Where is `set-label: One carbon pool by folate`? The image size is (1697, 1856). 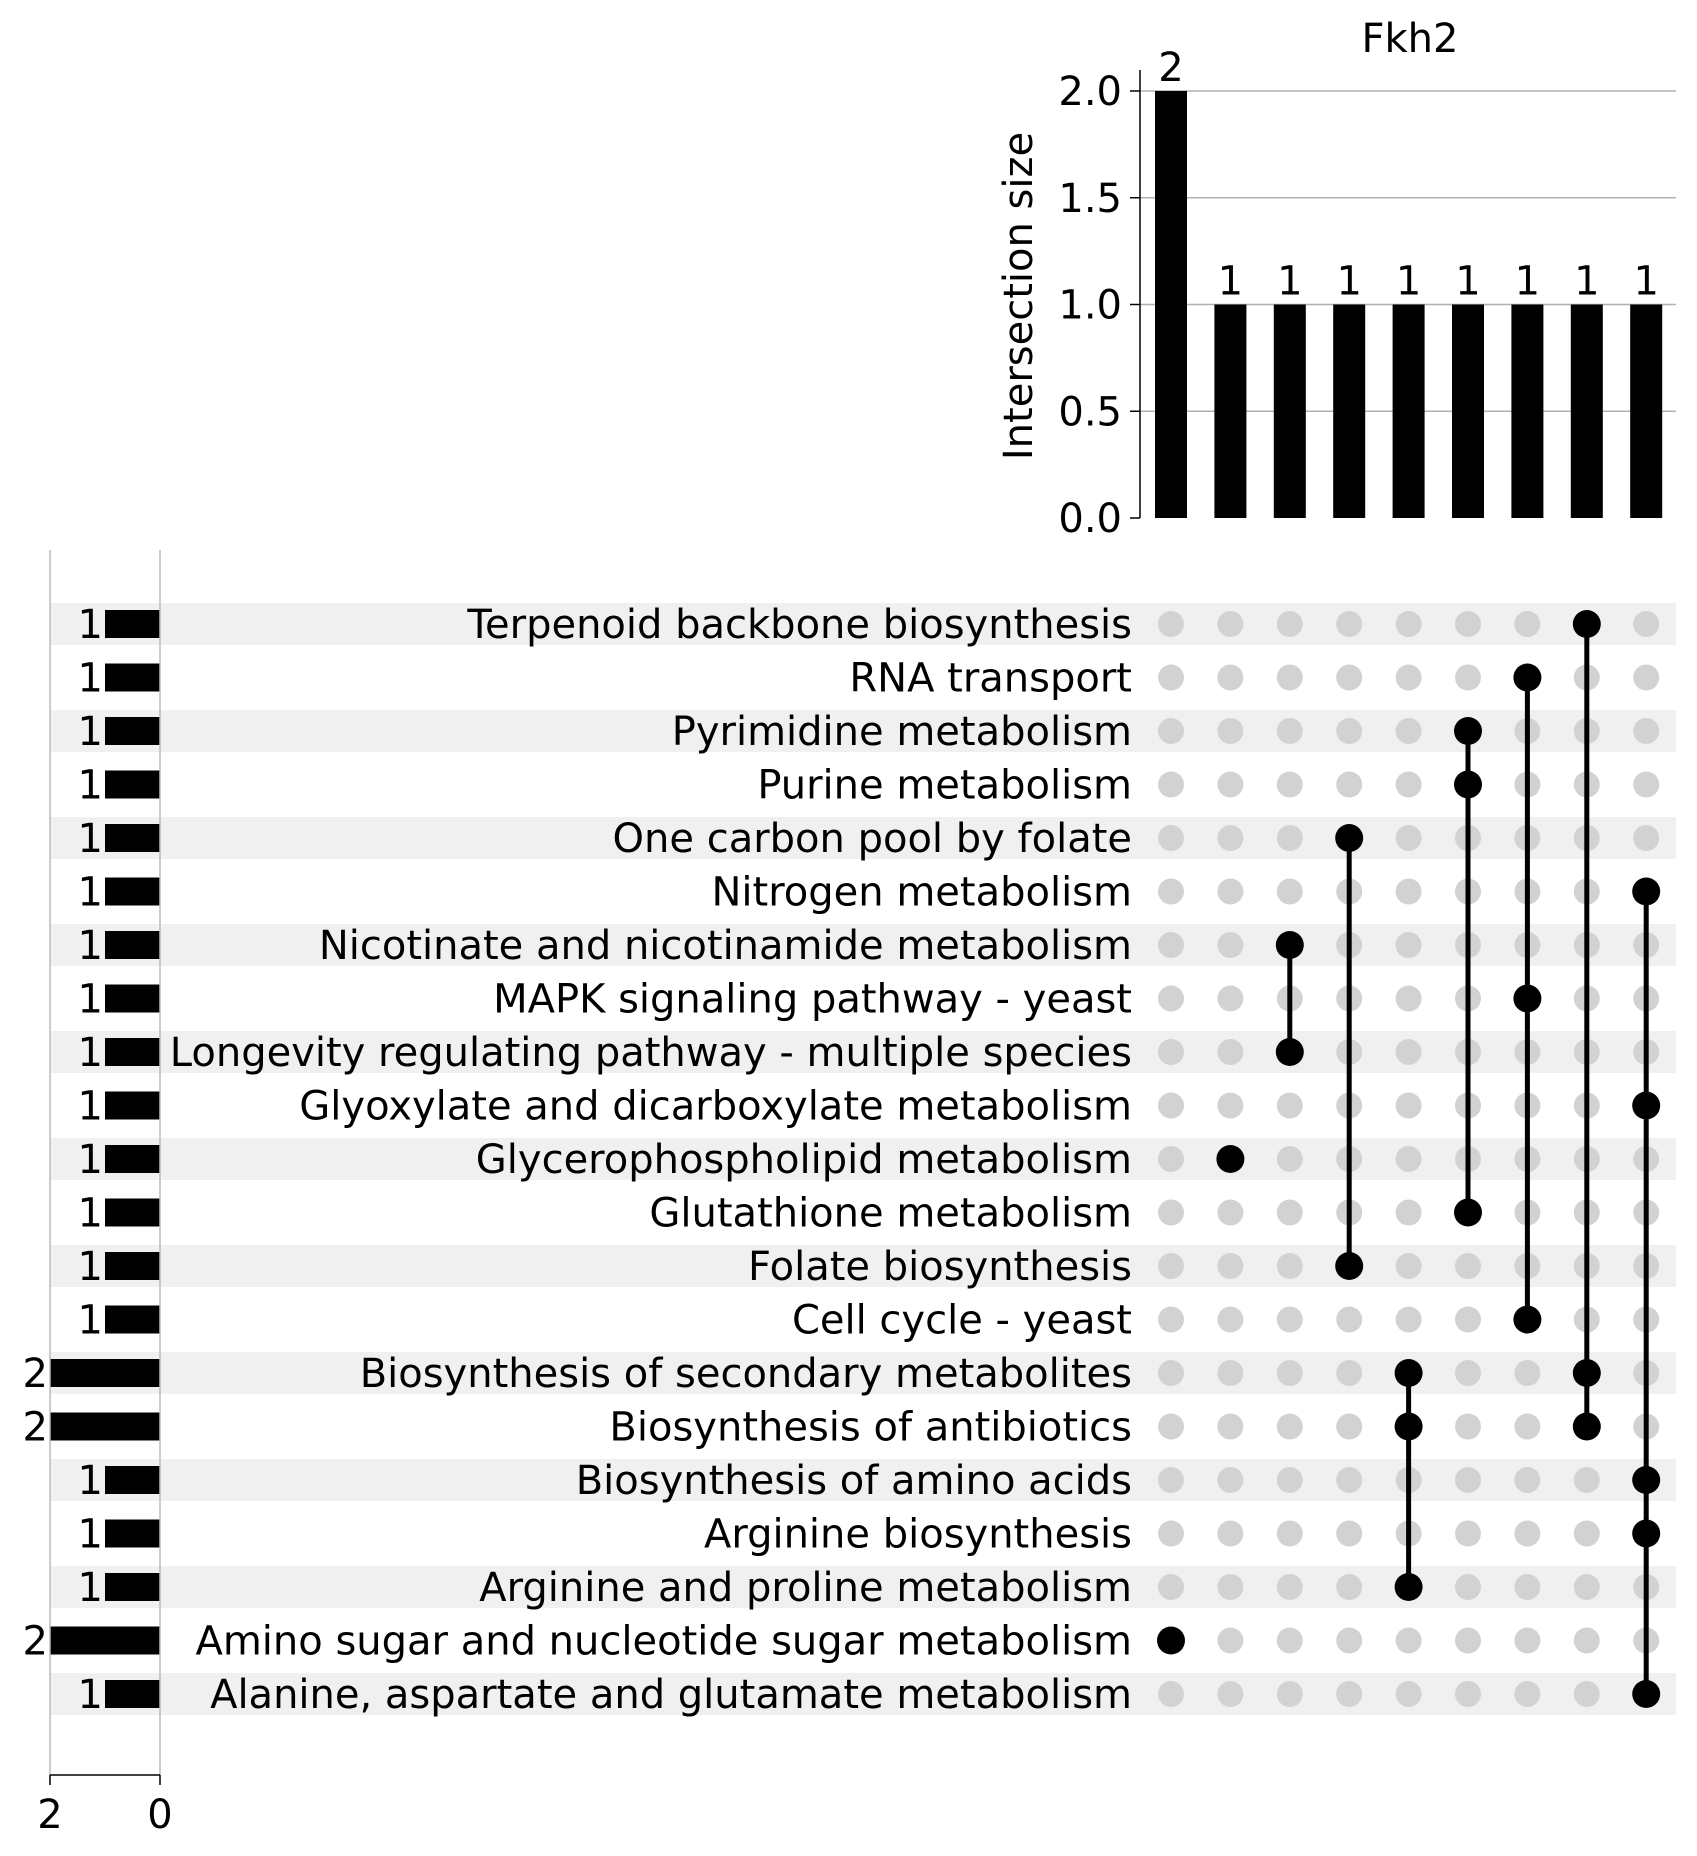 set-label: One carbon pool by folate is located at coordinates (872, 839).